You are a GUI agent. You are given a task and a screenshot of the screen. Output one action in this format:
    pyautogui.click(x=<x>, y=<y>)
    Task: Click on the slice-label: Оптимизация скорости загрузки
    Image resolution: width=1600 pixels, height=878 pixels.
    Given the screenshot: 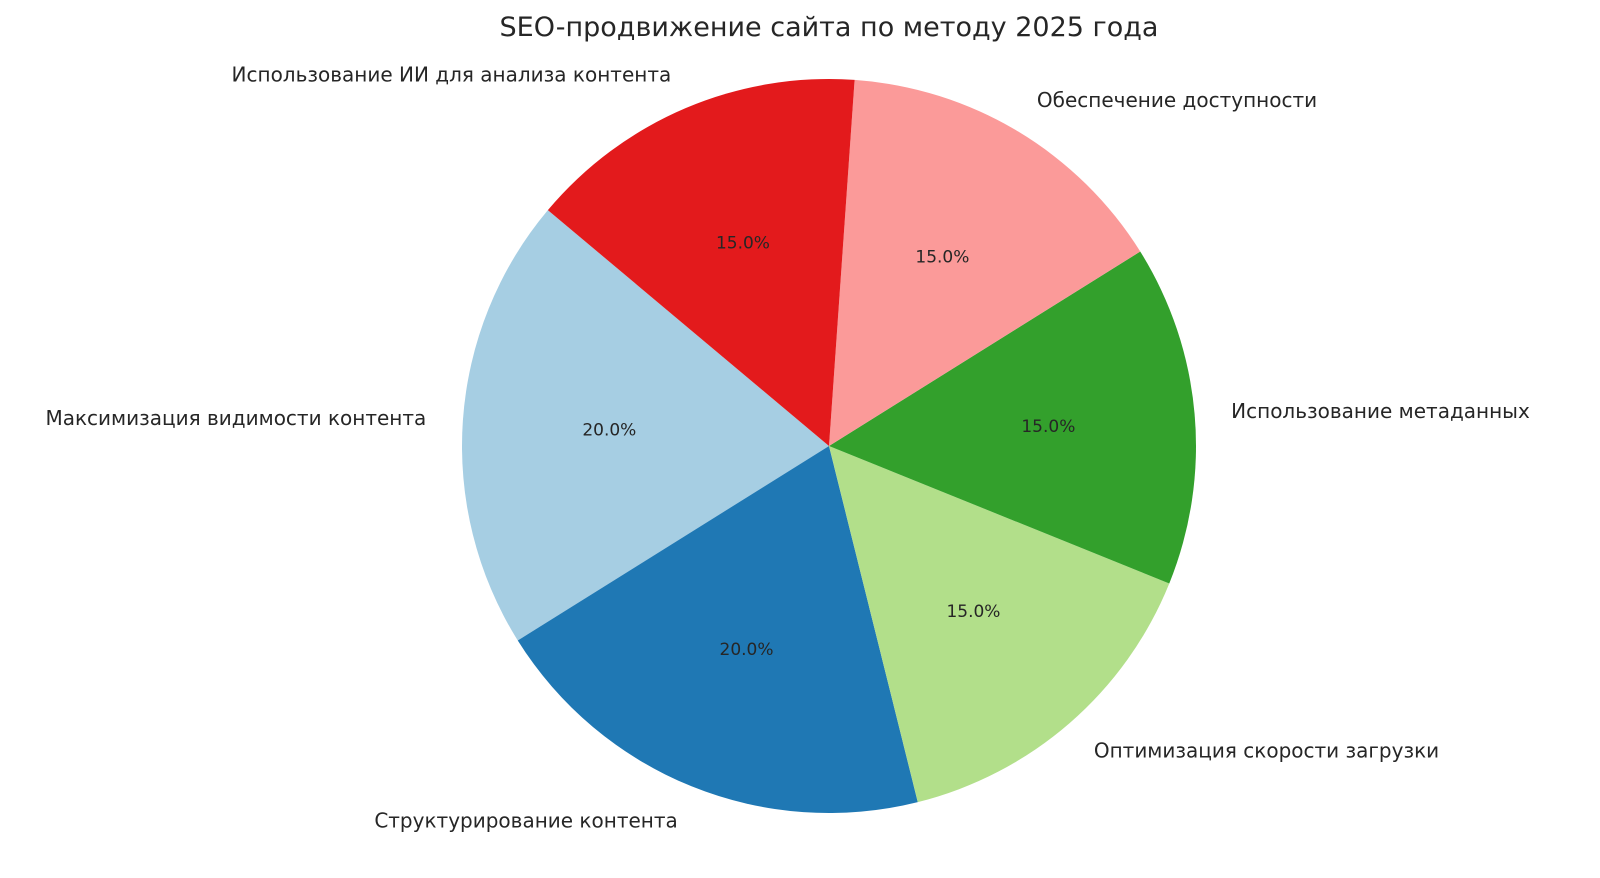 What is the action you would take?
    pyautogui.click(x=1266, y=751)
    